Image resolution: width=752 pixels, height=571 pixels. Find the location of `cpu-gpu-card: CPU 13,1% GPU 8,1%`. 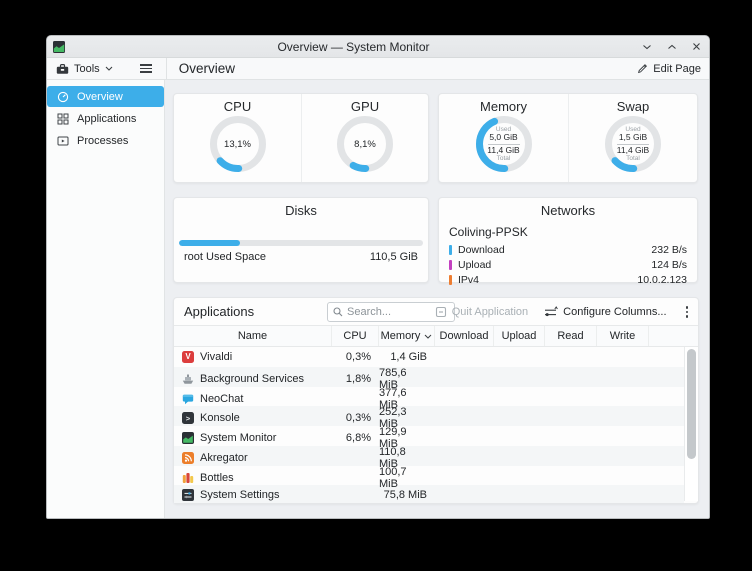

cpu-gpu-card: CPU 13,1% GPU 8,1% is located at coordinates (301, 138).